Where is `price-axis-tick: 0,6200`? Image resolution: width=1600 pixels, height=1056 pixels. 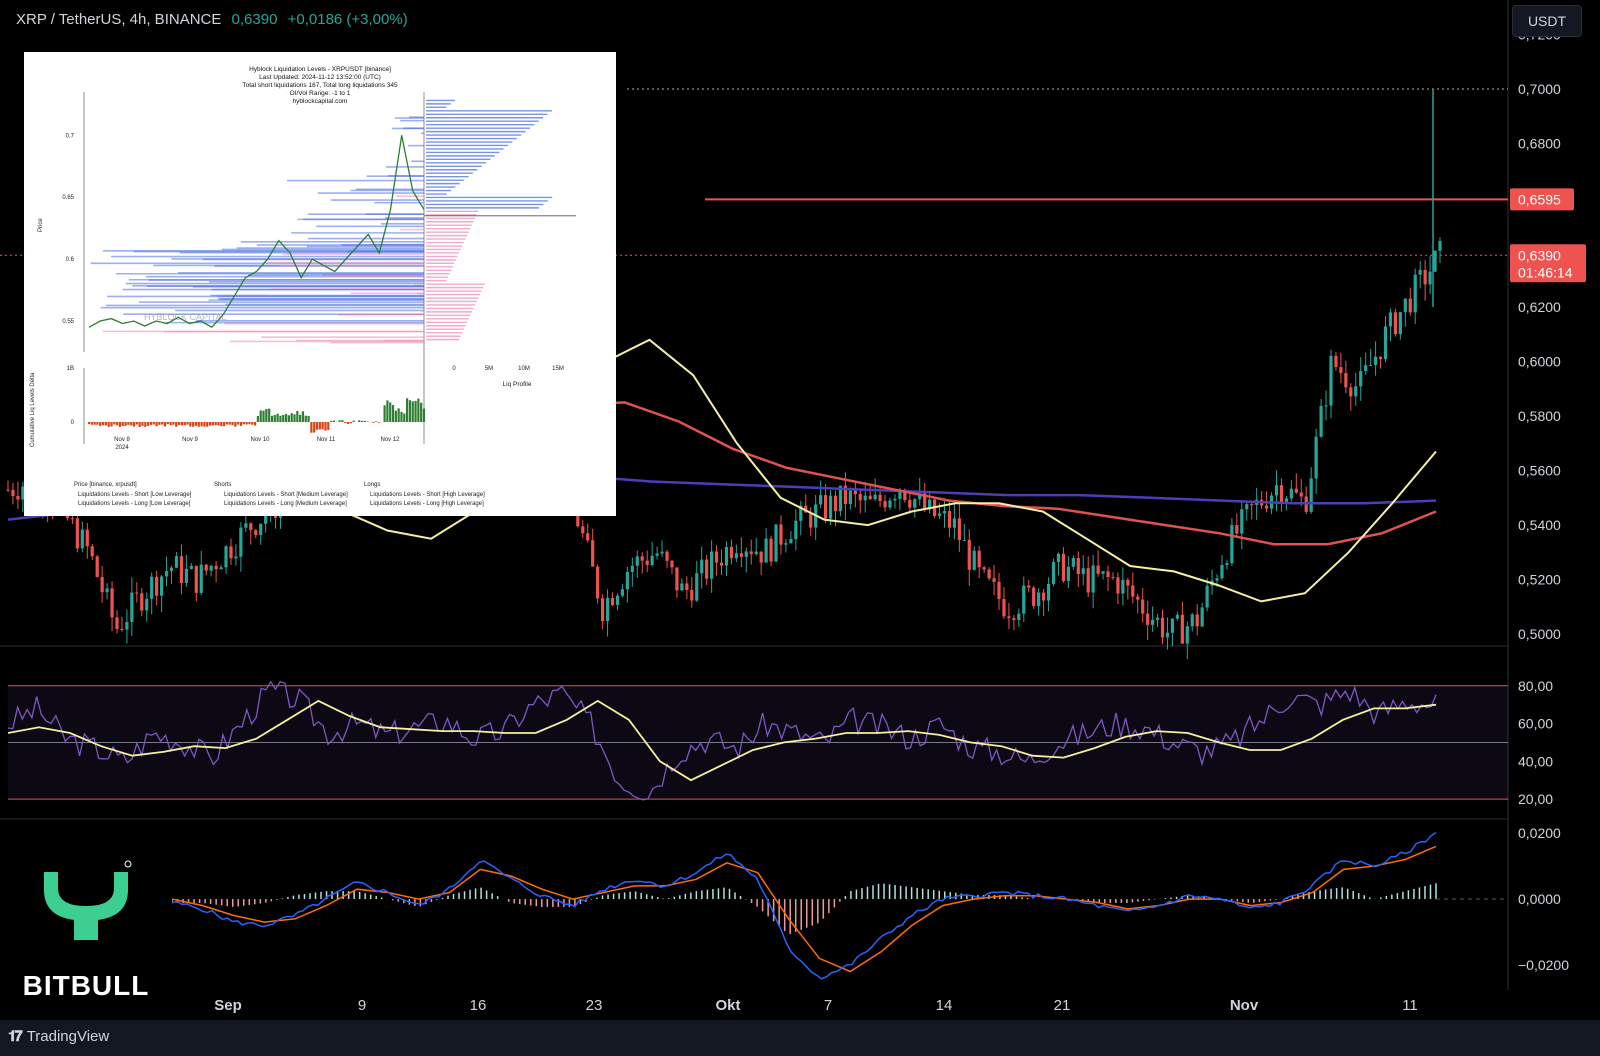 price-axis-tick: 0,6200 is located at coordinates (1539, 307).